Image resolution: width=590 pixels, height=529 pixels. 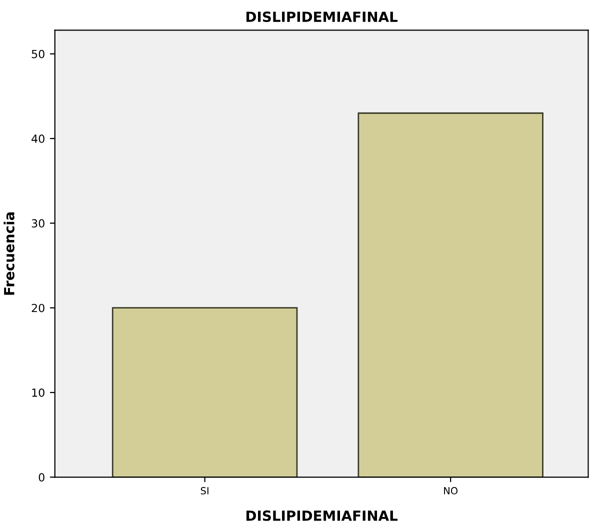 What do you see at coordinates (38, 54) in the screenshot?
I see `y-tick-label: 50` at bounding box center [38, 54].